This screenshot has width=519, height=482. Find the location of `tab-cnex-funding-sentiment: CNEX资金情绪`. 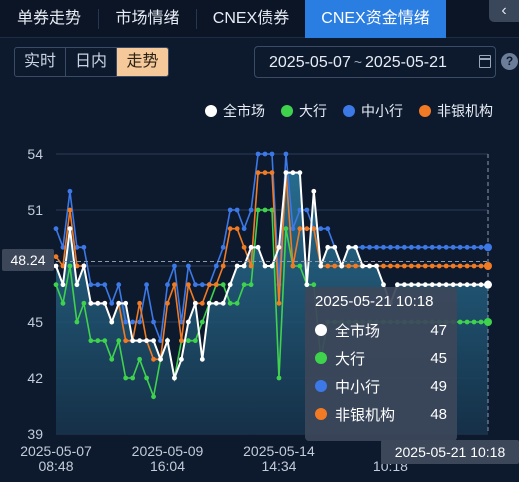

tab-cnex-funding-sentiment: CNEX资金情绪 is located at coordinates (375, 19).